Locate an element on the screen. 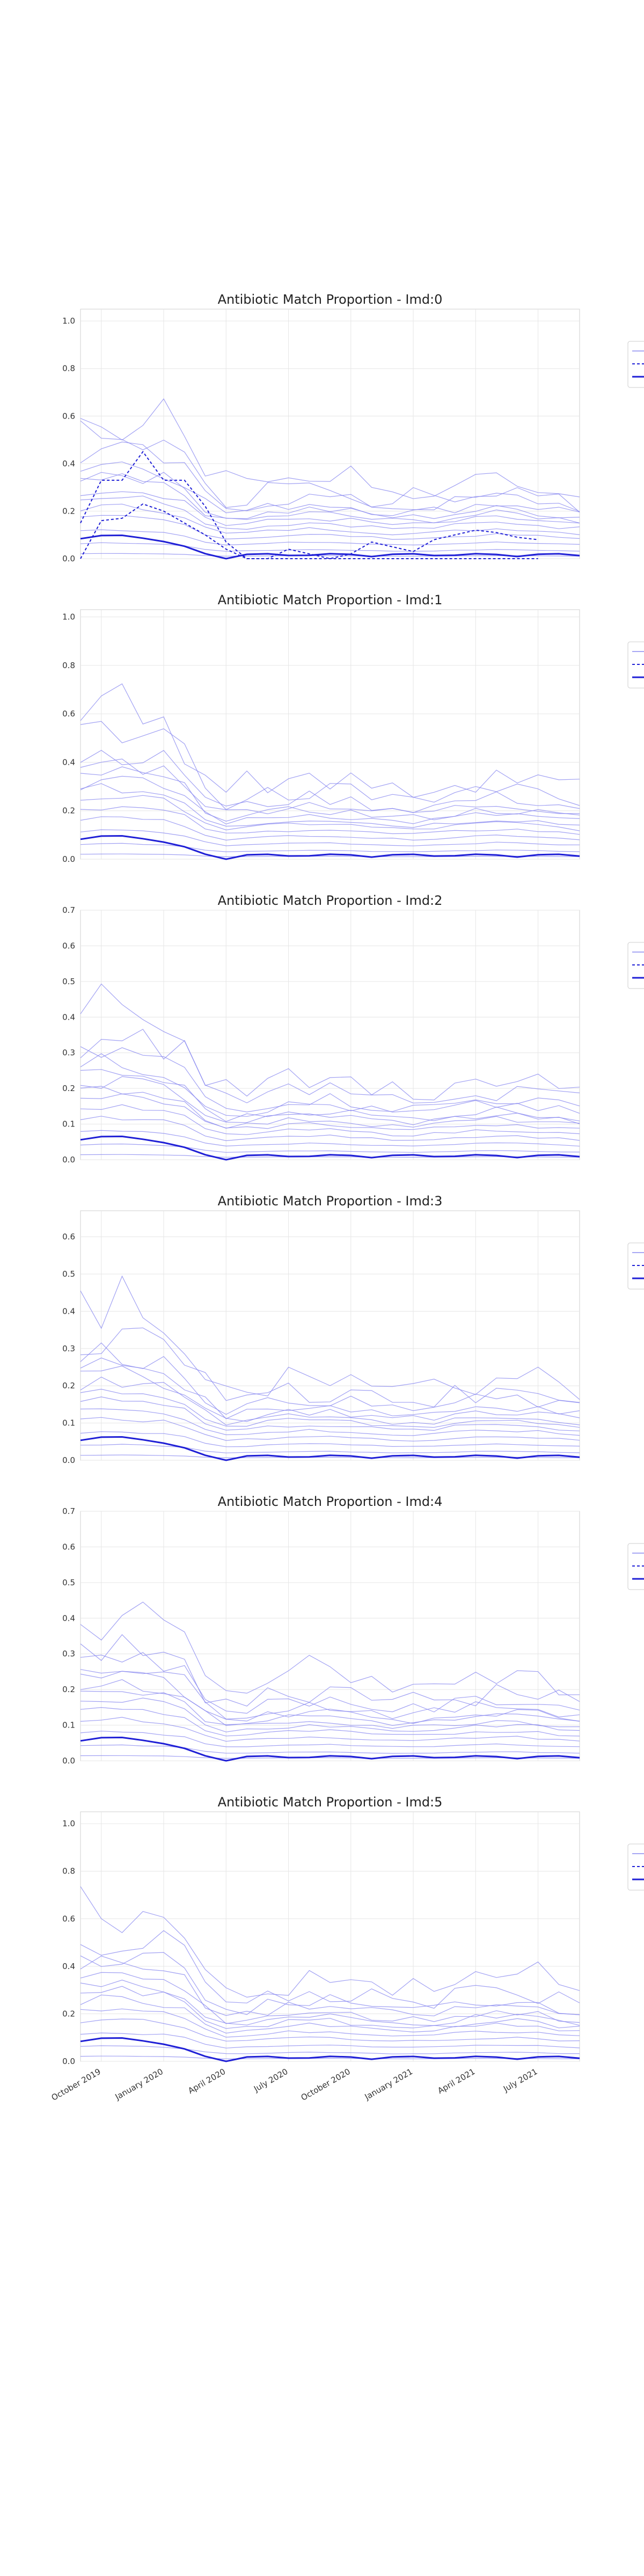 The width and height of the screenshot is (644, 2576). chart-title: Antibiotic Match Proportion - Imd:5 is located at coordinates (330, 1802).